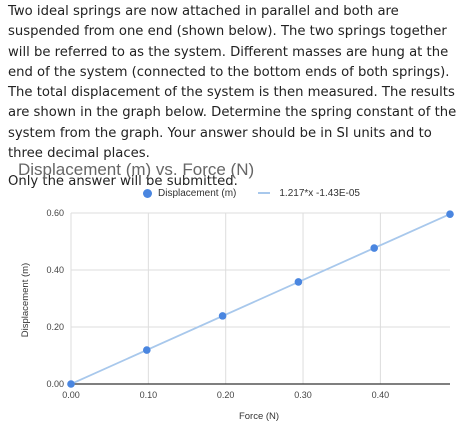 This screenshot has width=474, height=428. What do you see at coordinates (123, 182) in the screenshot?
I see `submission-note: Only the answer will be submitted.` at bounding box center [123, 182].